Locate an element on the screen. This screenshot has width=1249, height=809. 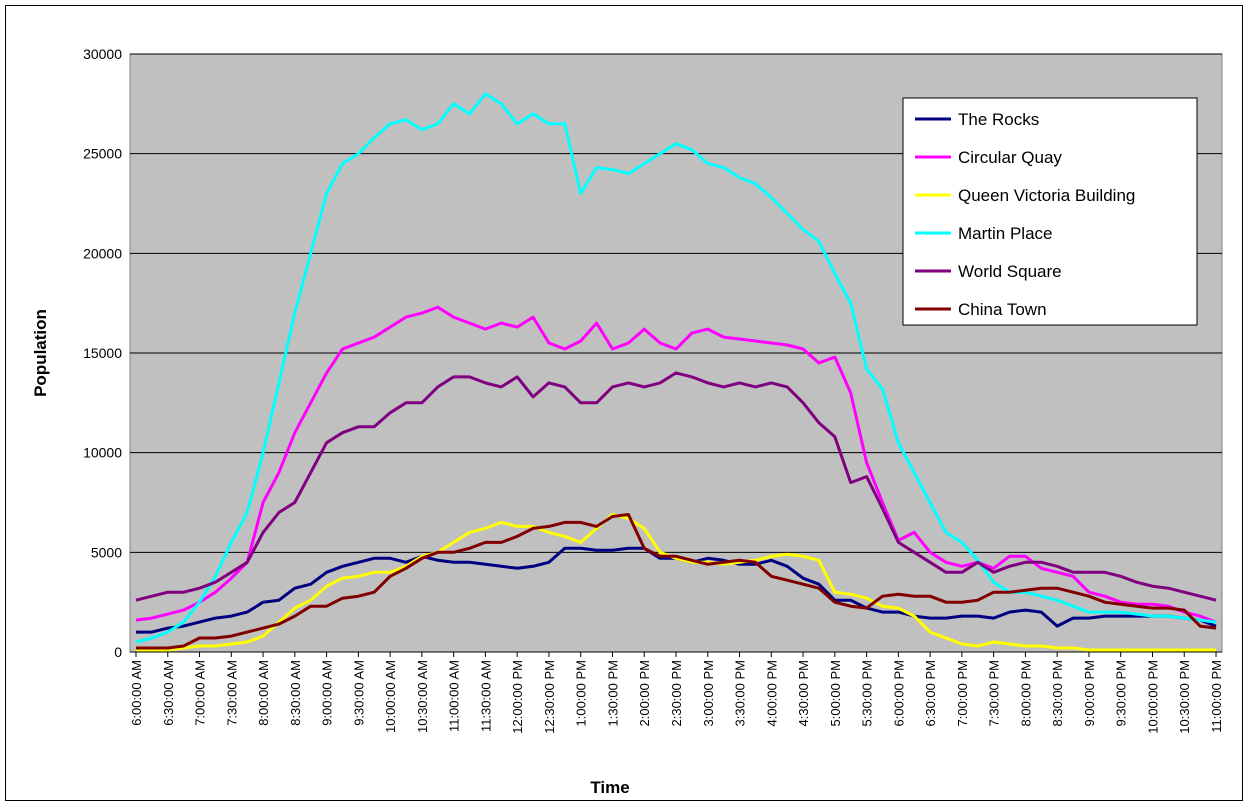
x-tick-label: 9:00:00 AM is located at coordinates (327, 693).